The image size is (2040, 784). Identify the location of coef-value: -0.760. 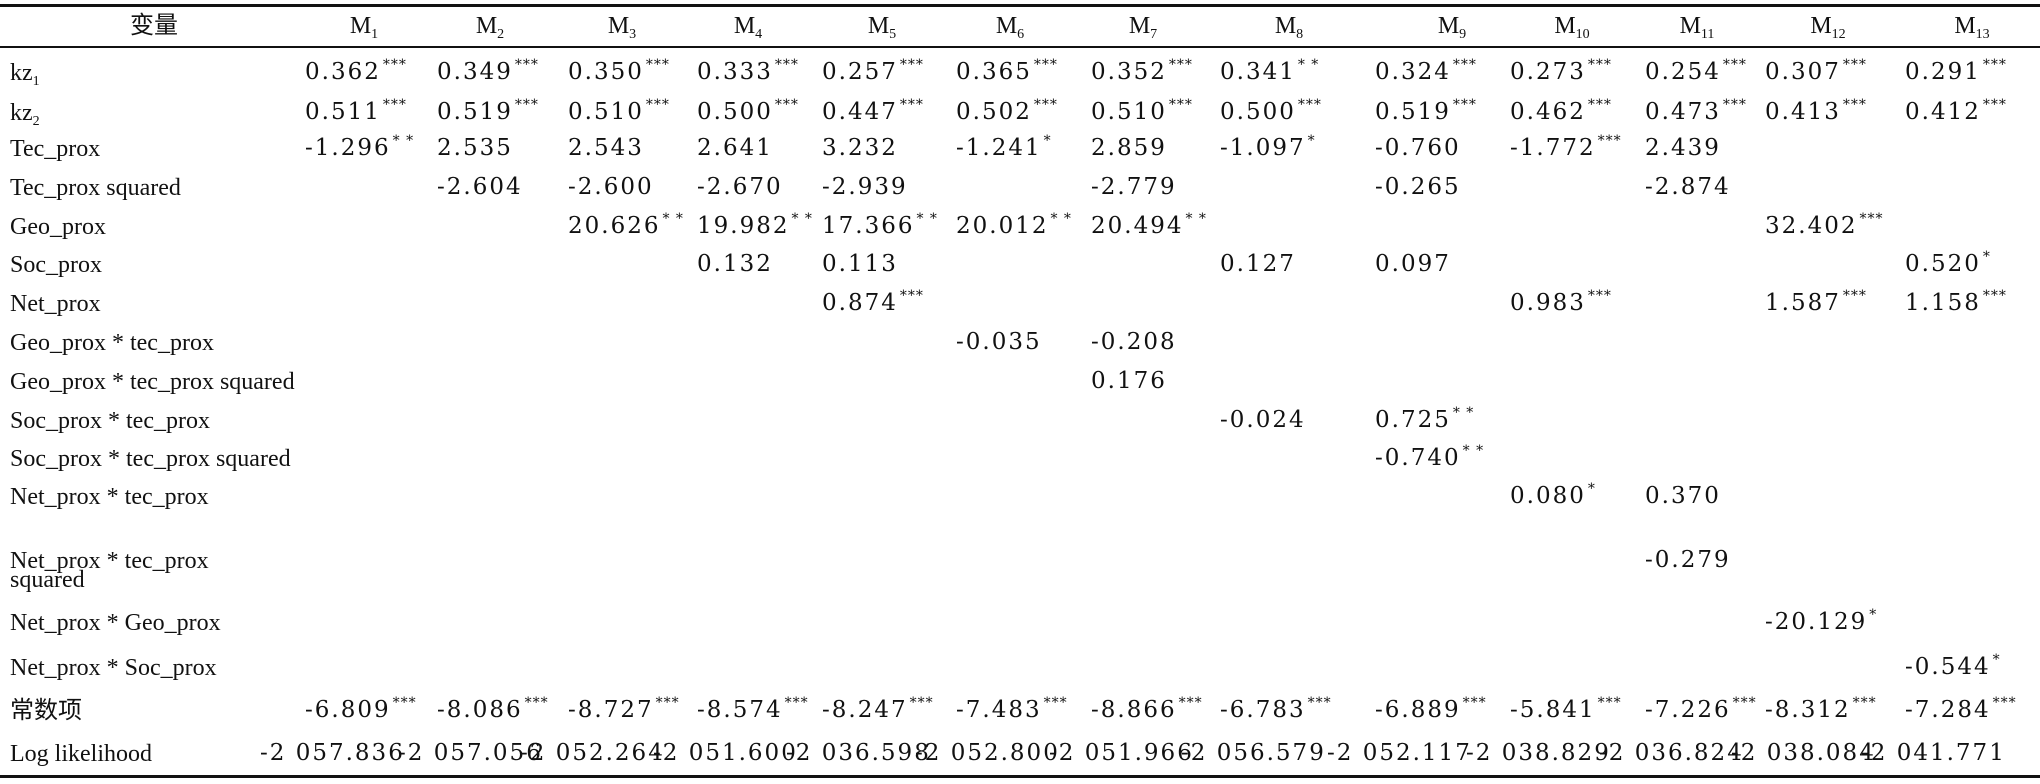
(1418, 148).